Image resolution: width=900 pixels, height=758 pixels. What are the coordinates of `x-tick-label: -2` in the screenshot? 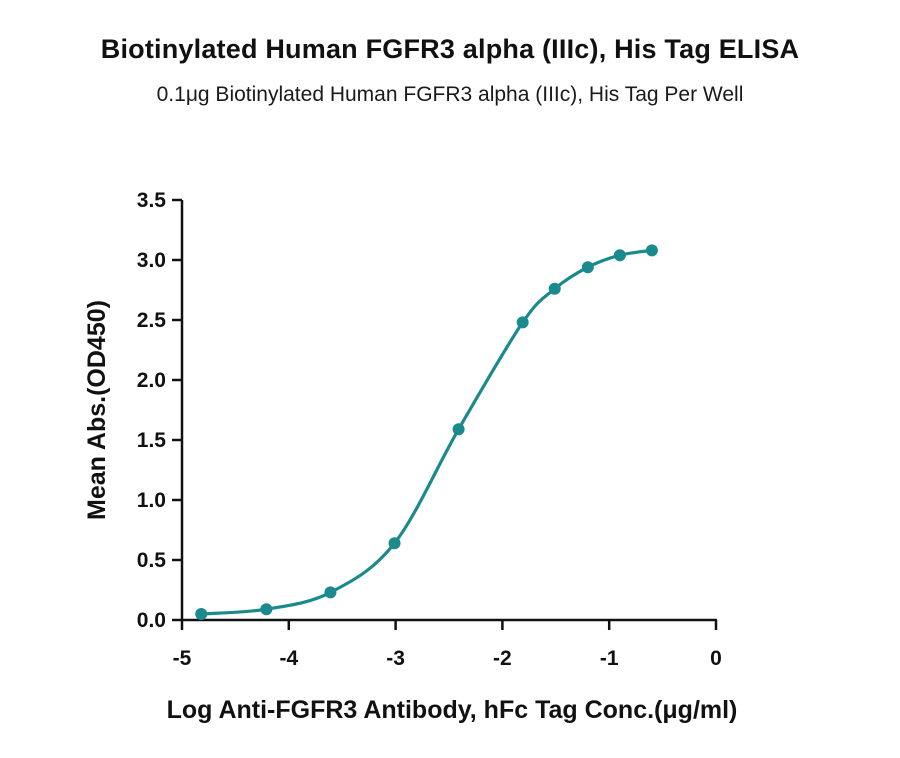 It's located at (502, 658).